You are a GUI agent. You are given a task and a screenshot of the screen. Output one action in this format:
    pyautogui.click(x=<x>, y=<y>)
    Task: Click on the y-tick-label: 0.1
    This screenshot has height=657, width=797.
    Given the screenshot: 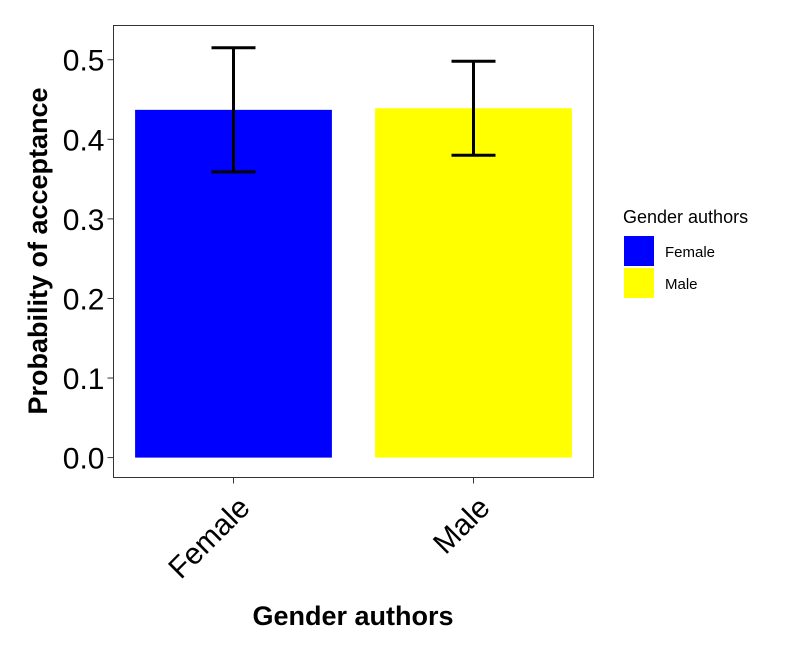 What is the action you would take?
    pyautogui.click(x=84, y=379)
    